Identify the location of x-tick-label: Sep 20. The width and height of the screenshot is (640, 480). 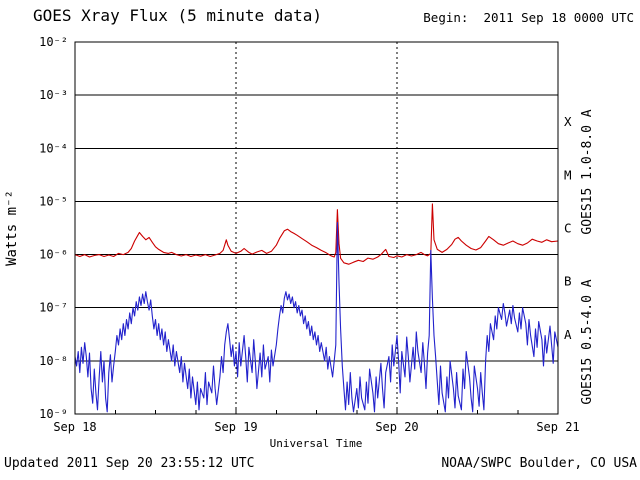
(396, 427).